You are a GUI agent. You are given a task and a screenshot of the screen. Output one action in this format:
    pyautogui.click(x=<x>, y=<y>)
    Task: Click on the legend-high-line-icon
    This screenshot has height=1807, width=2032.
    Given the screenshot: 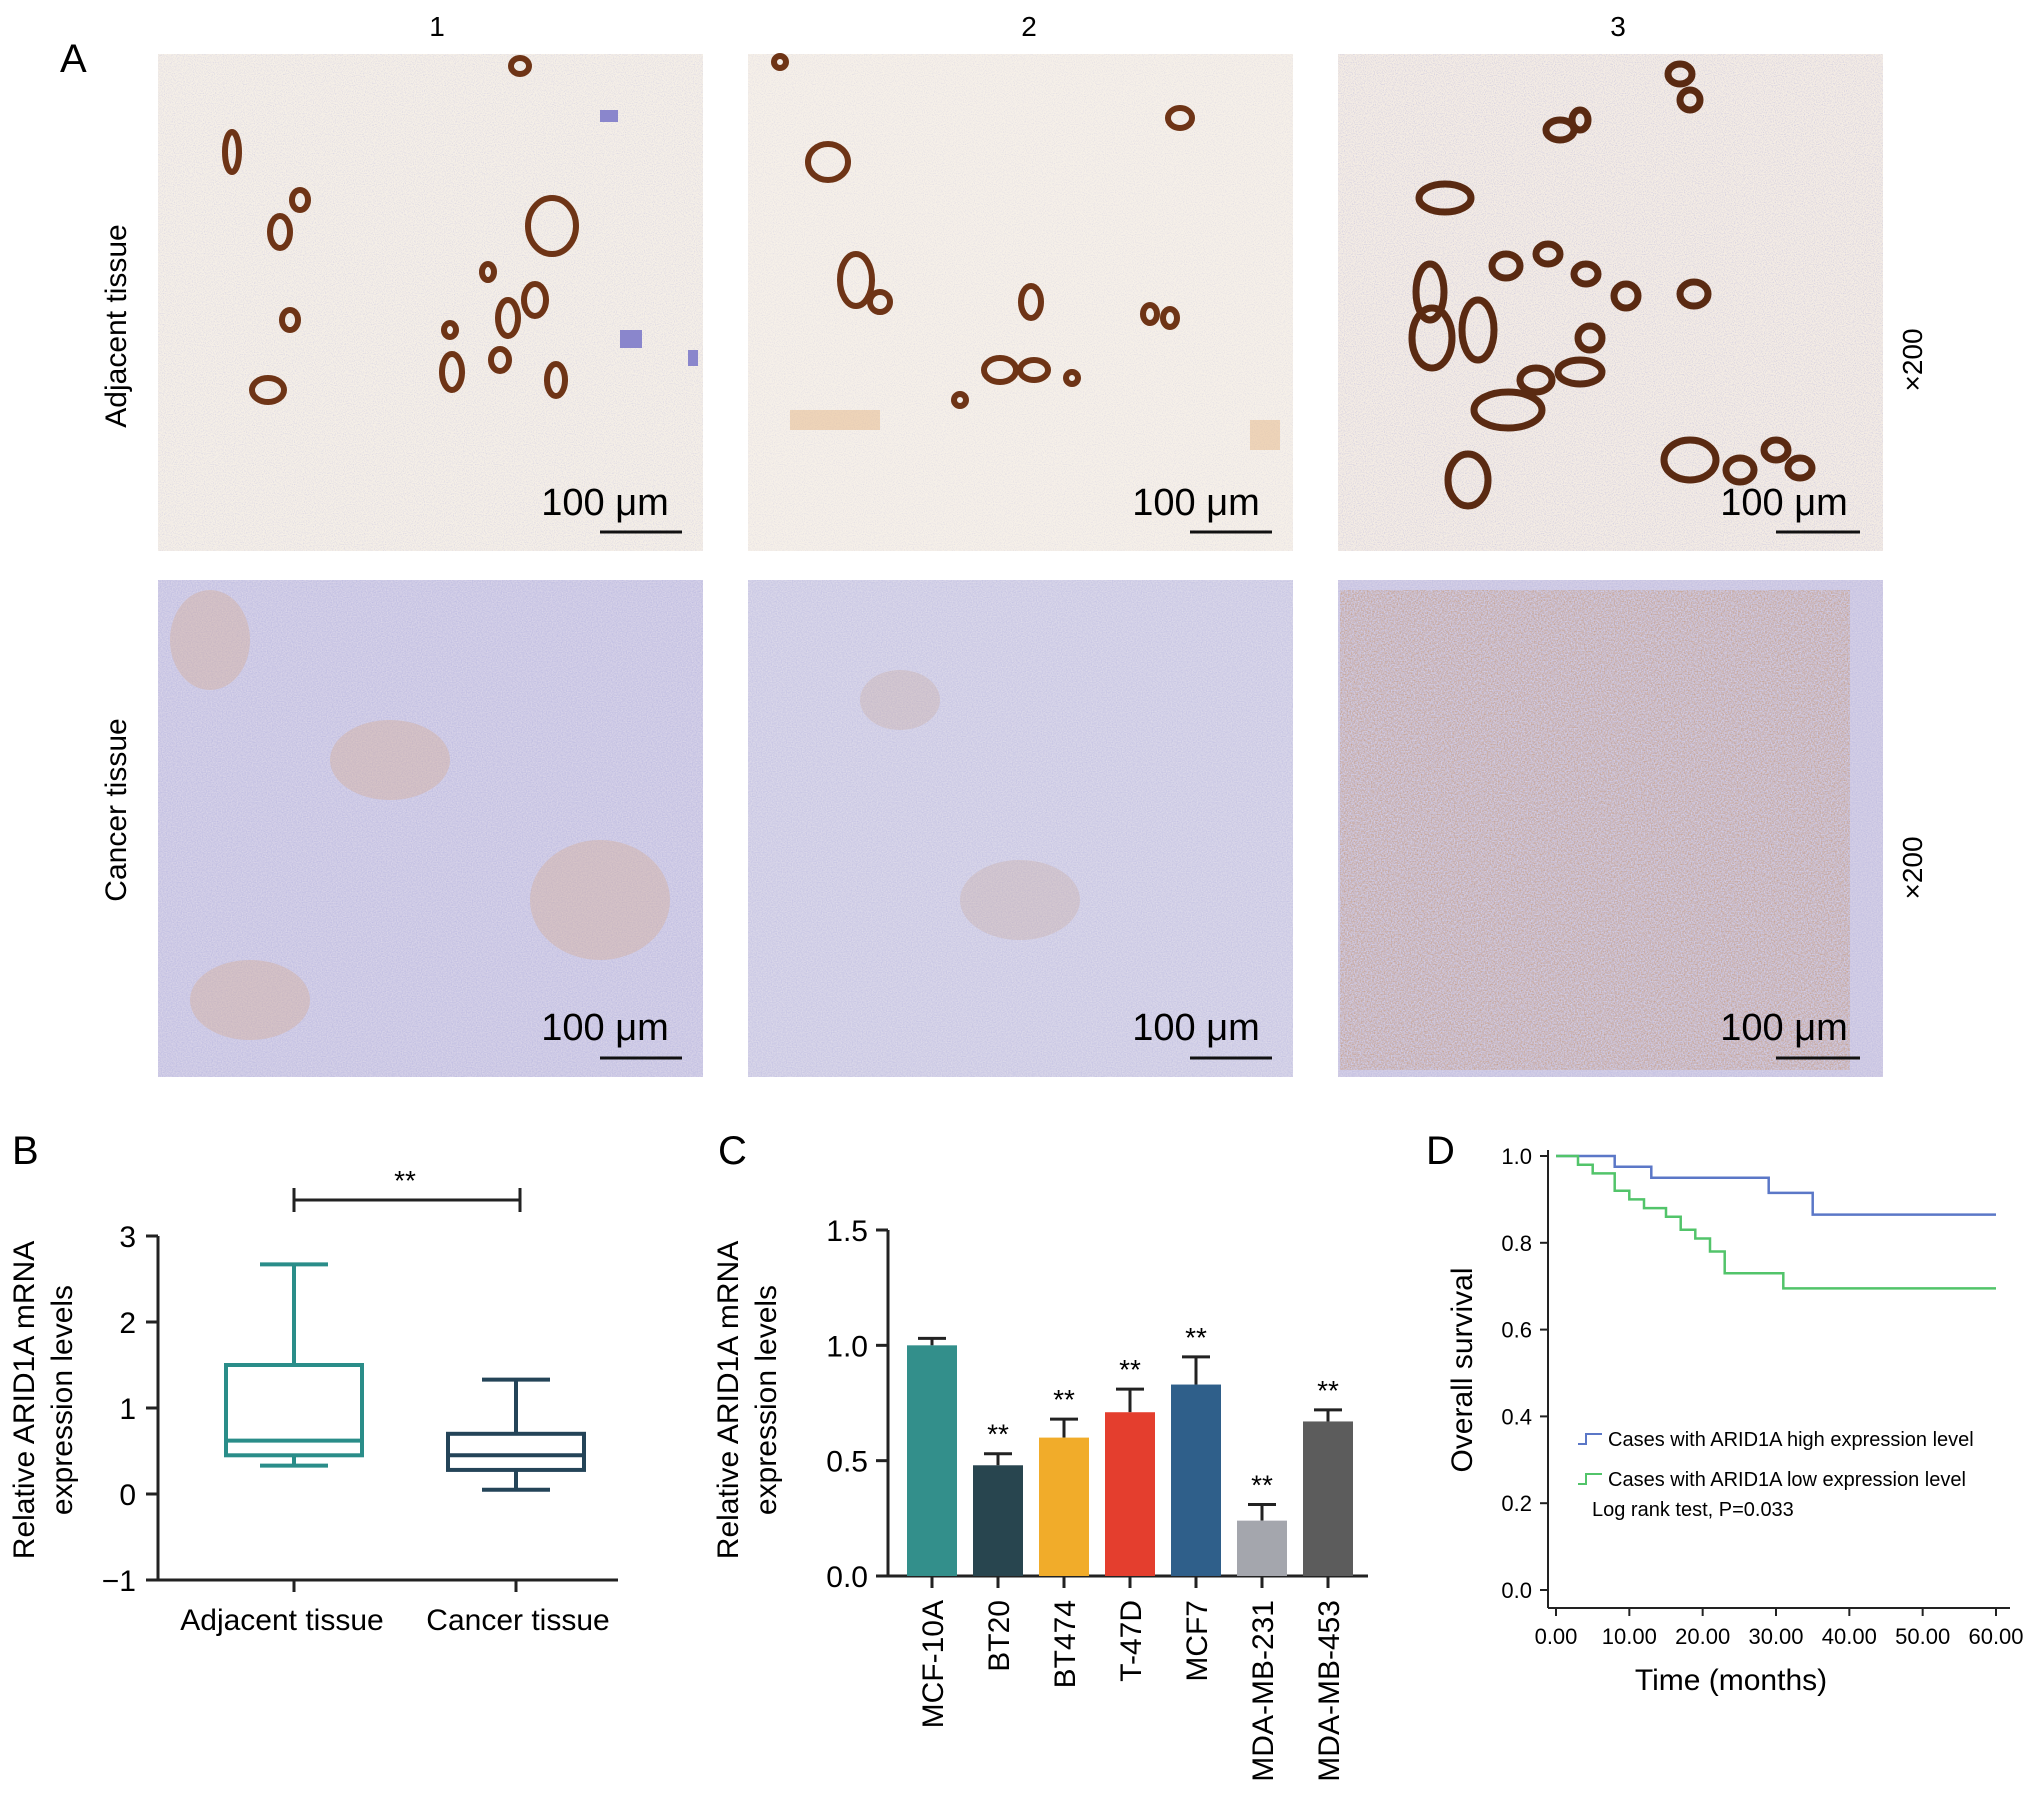 What is the action you would take?
    pyautogui.click(x=1590, y=1439)
    